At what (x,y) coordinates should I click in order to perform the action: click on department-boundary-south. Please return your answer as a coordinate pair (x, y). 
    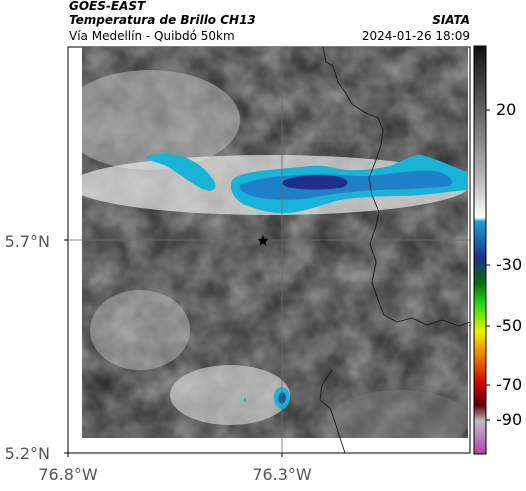
    Looking at the image, I should click on (332, 411).